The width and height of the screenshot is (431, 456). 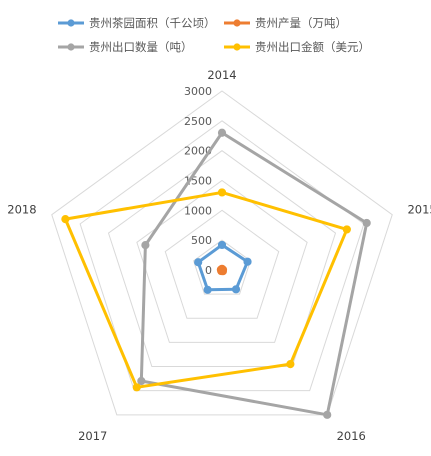 What do you see at coordinates (92, 436) in the screenshot?
I see `category-label-2017: 2017` at bounding box center [92, 436].